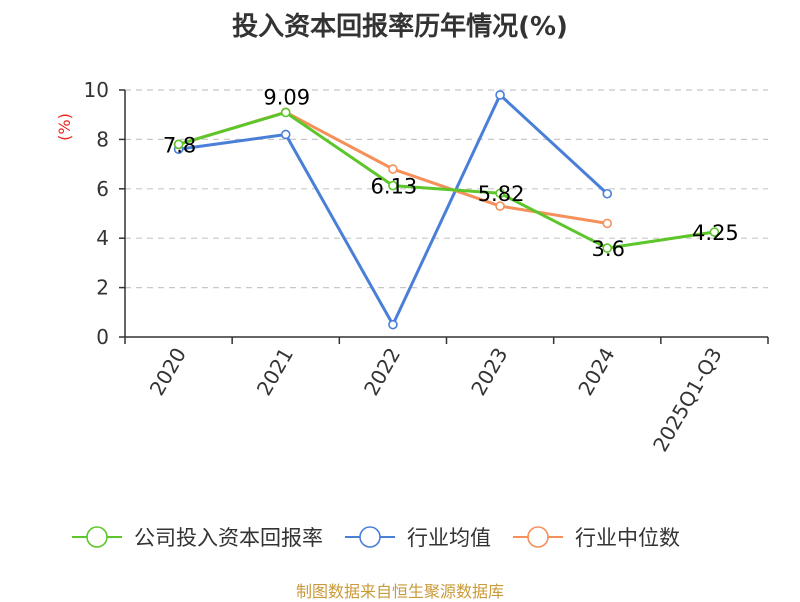 The height and width of the screenshot is (602, 800). What do you see at coordinates (382, 372) in the screenshot?
I see `x-tick-label: 2022` at bounding box center [382, 372].